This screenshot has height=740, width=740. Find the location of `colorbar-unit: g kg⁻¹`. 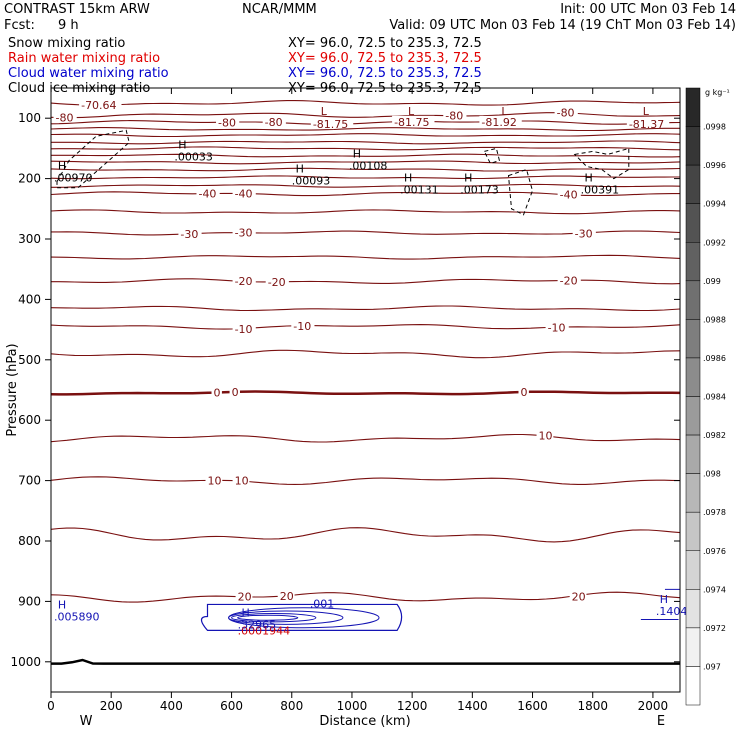

colorbar-unit: g kg⁻¹ is located at coordinates (717, 92).